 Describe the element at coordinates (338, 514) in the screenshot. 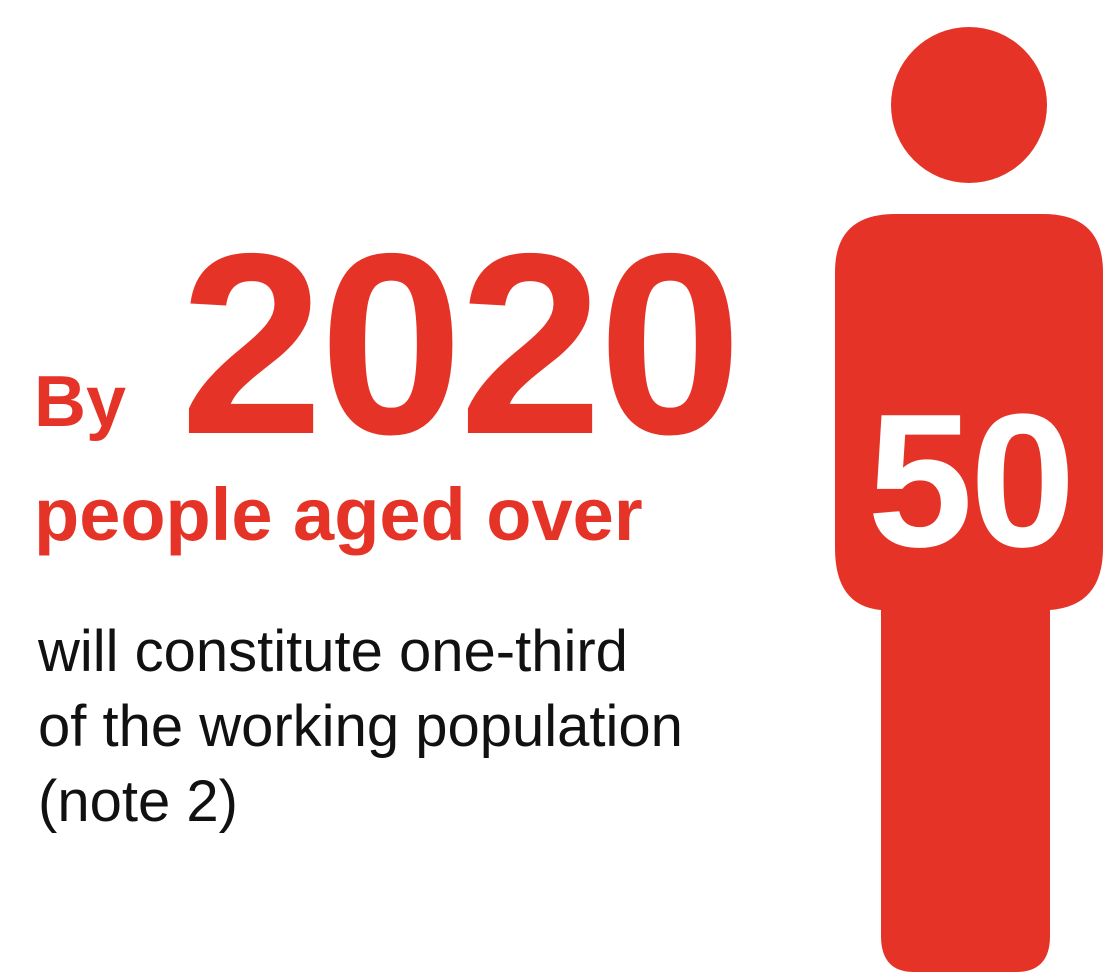

I see `headline-subject: people aged over` at that location.